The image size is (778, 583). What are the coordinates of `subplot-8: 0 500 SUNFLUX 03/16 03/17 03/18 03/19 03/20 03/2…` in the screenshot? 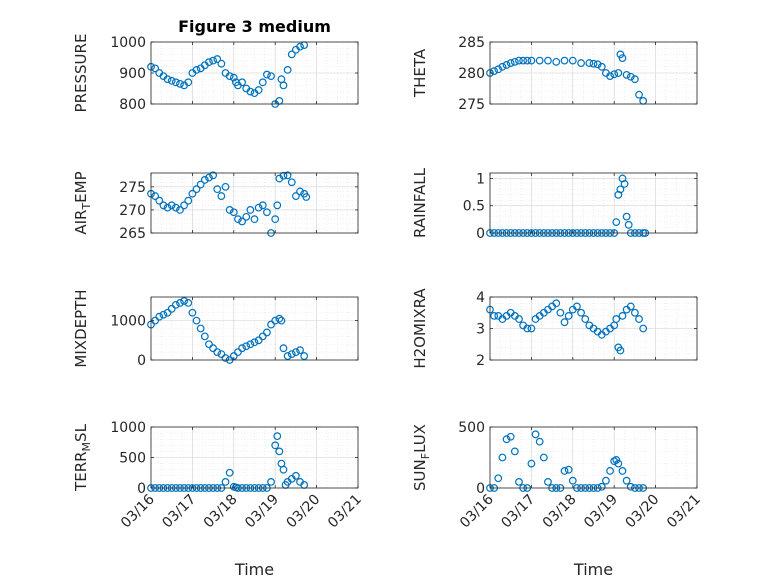 It's located at (557, 499).